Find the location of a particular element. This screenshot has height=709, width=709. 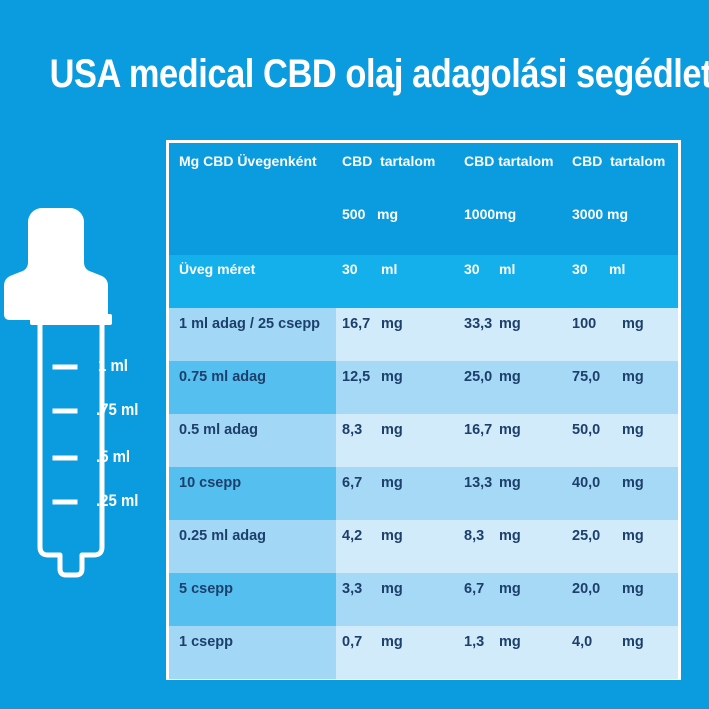

row-label: 1 csepp is located at coordinates (206, 642).